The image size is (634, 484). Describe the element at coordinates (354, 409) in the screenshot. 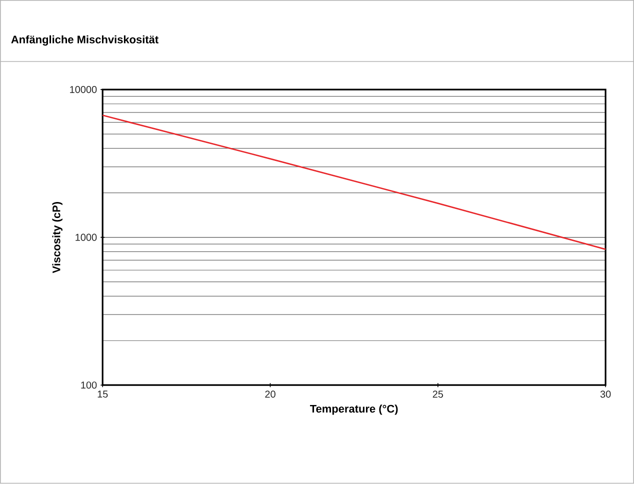

I see `x-axis-title: Temperature (°C)` at that location.